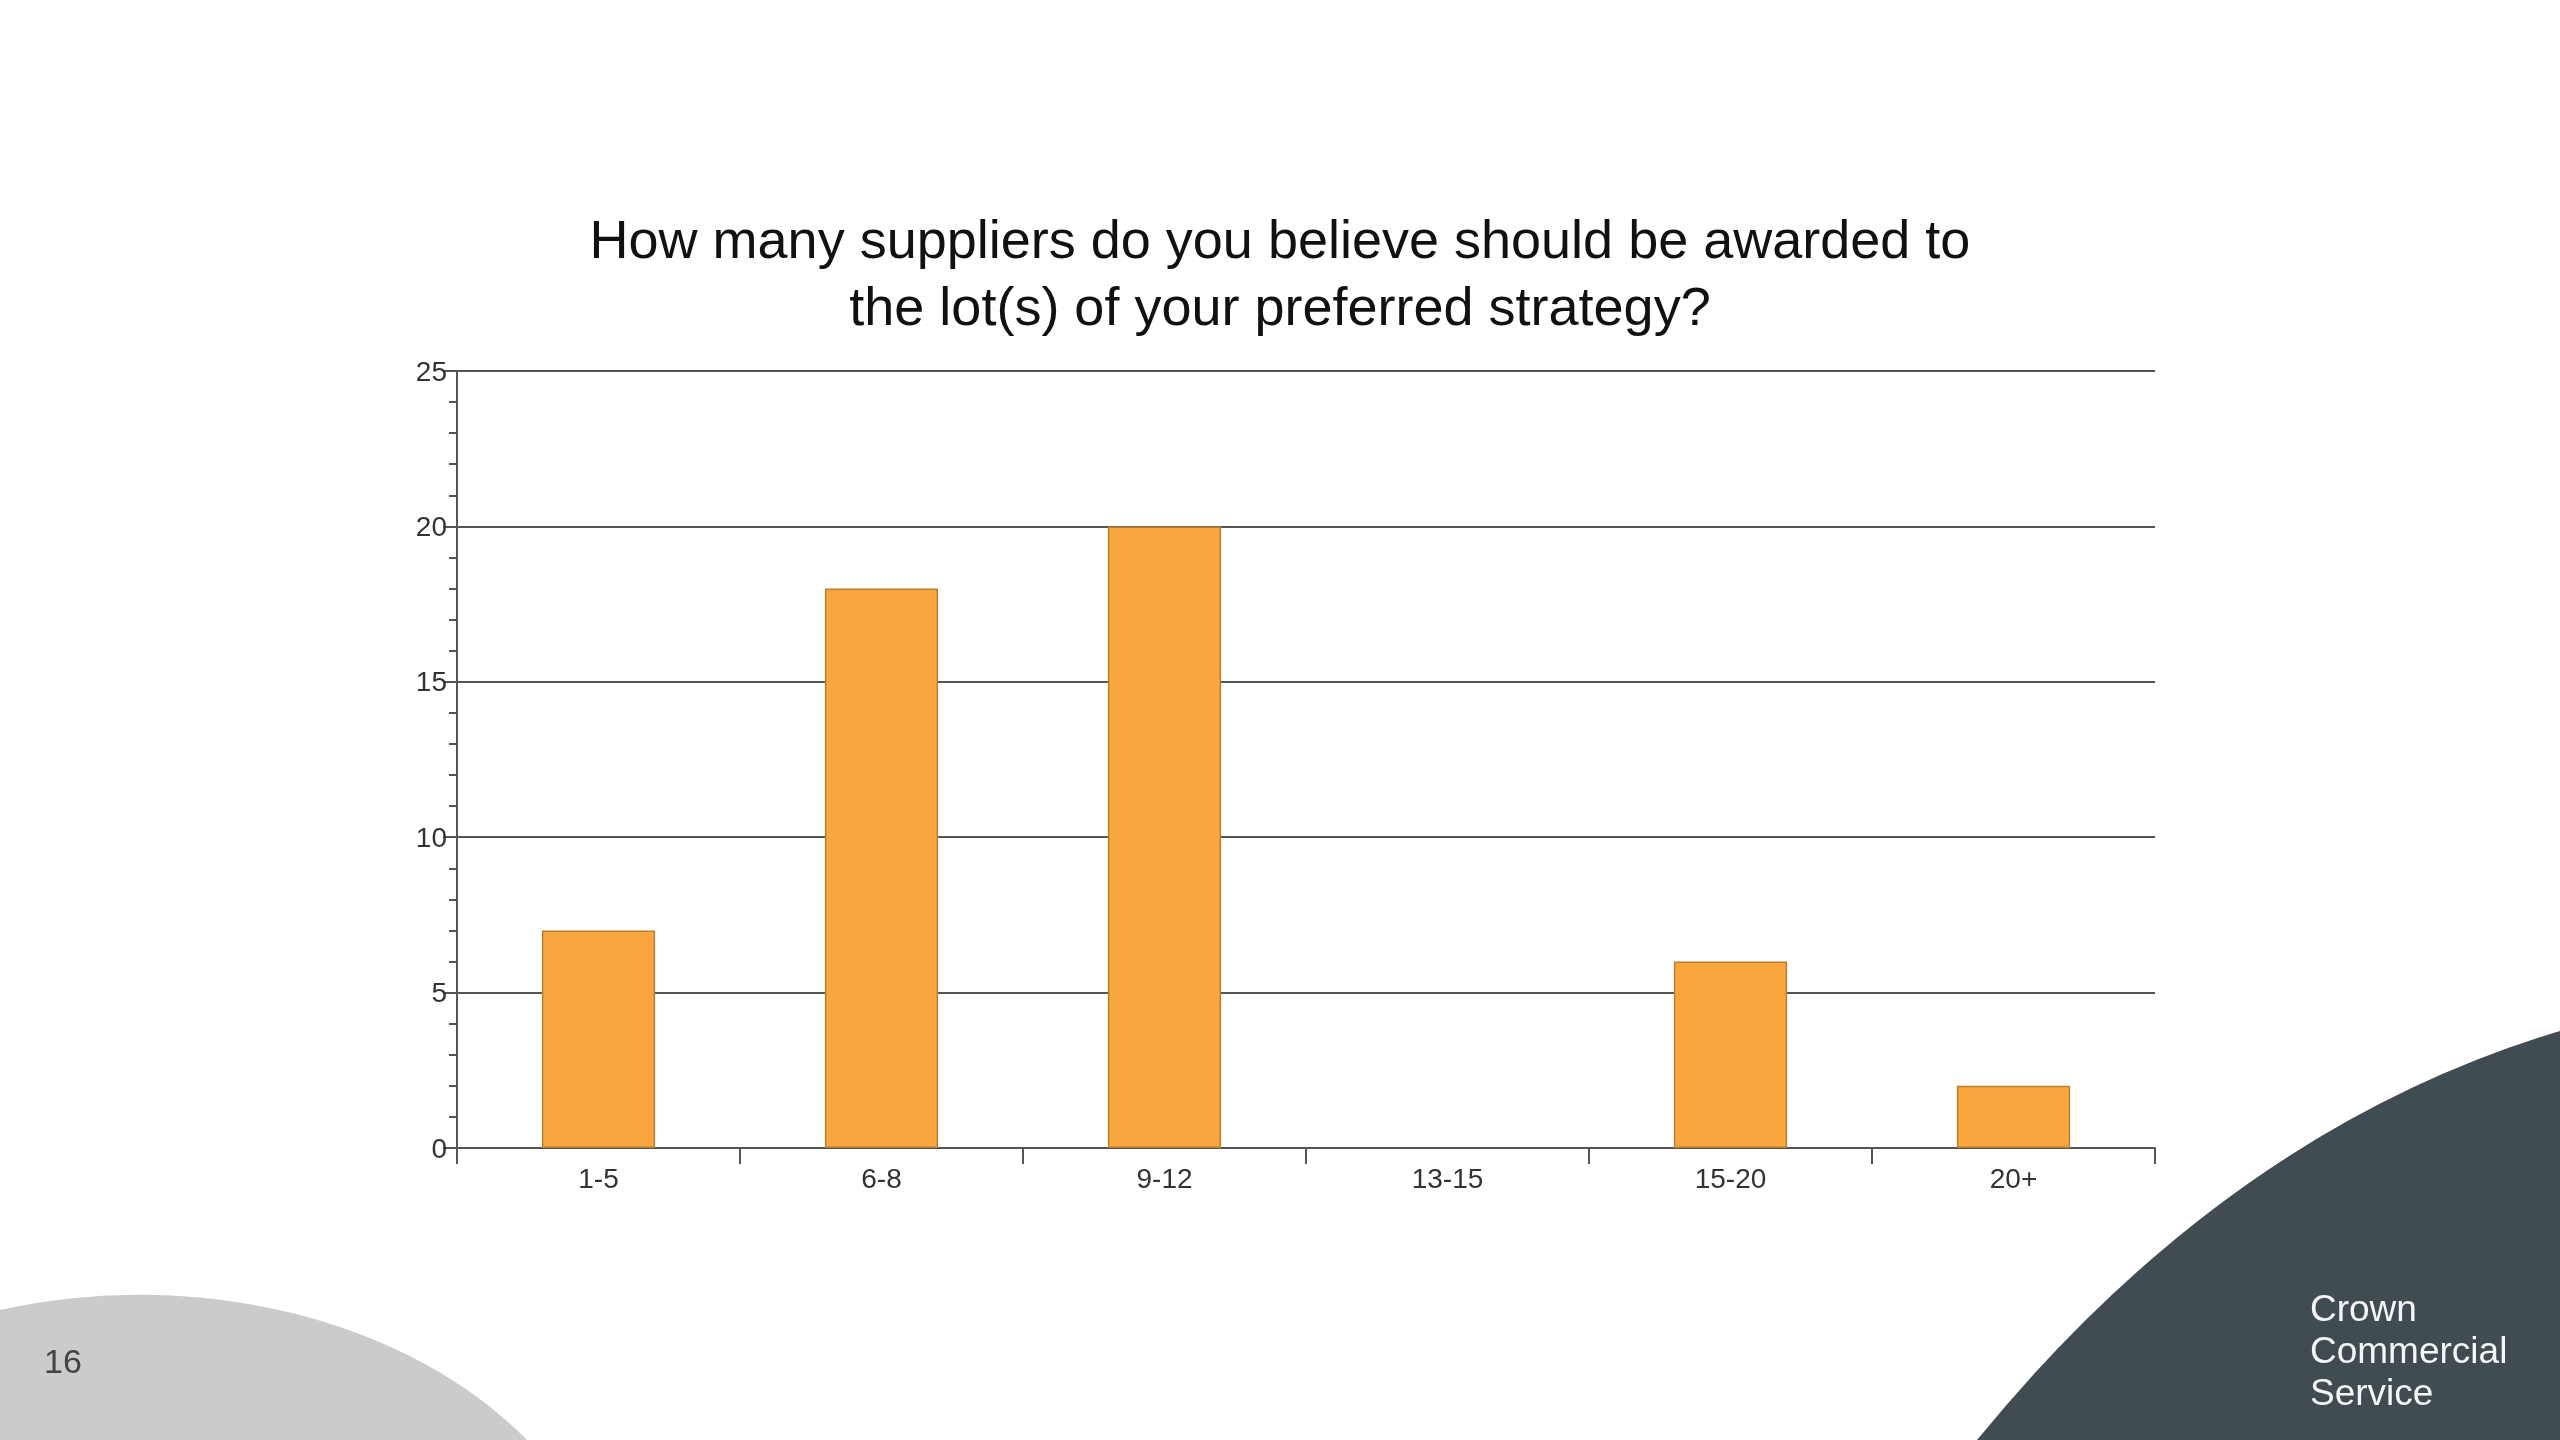 This screenshot has width=2560, height=1440. I want to click on text: 16, so click(63, 1361).